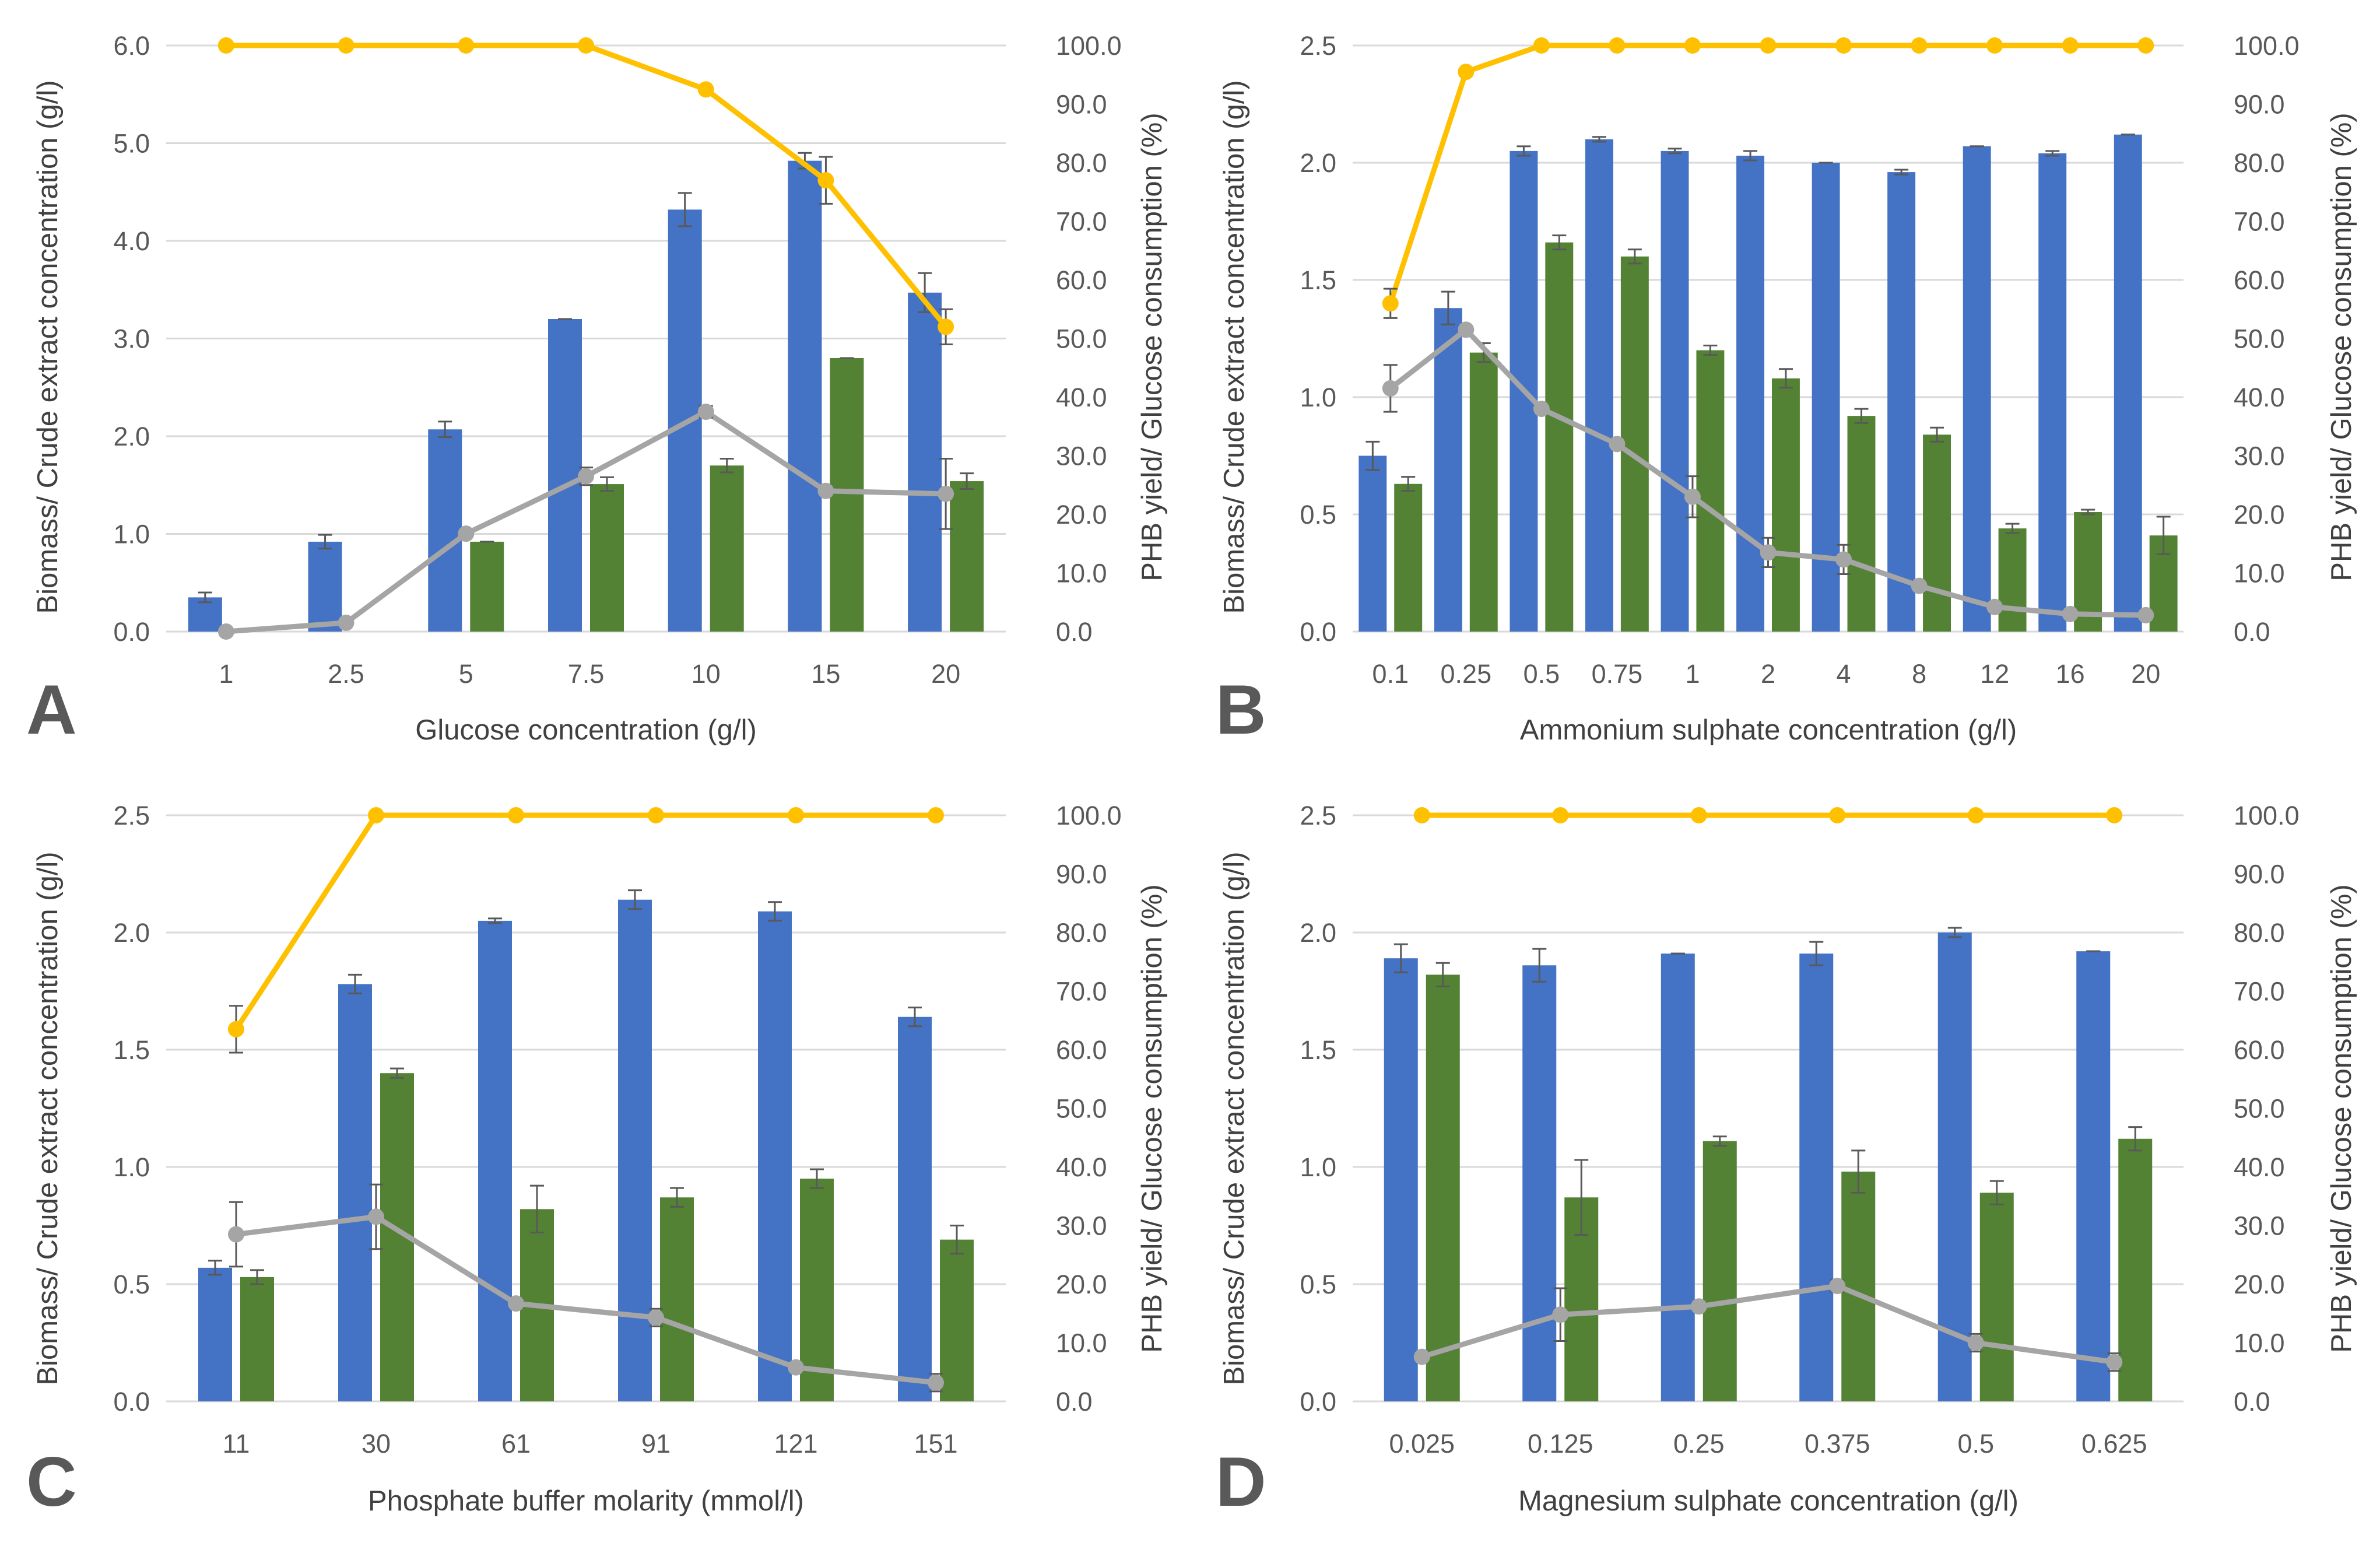 The width and height of the screenshot is (2380, 1546). Describe the element at coordinates (1318, 632) in the screenshot. I see `panel-b-y-tick-label: 0.0` at that location.